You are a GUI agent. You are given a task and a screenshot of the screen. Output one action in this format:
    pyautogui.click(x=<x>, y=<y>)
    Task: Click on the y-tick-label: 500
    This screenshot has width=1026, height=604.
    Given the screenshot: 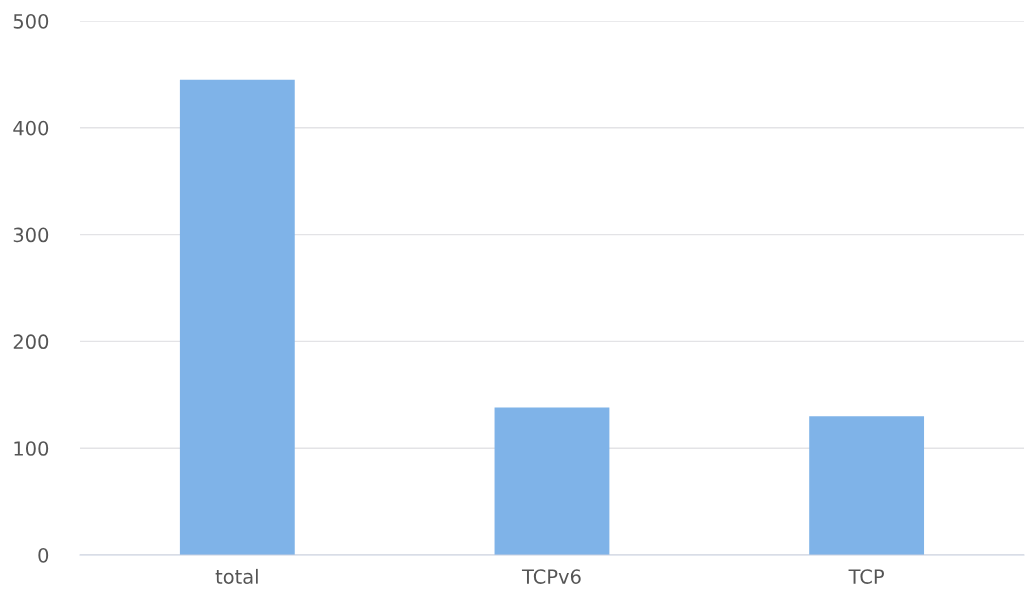 What is the action you would take?
    pyautogui.click(x=31, y=21)
    